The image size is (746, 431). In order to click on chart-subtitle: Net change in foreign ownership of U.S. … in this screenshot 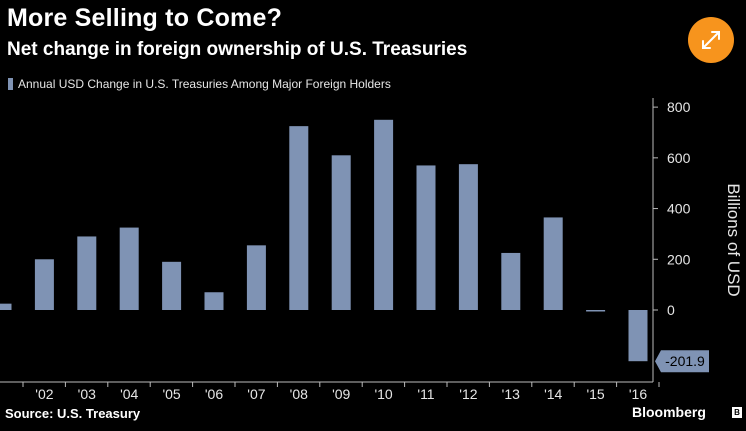, I will do `click(237, 49)`.